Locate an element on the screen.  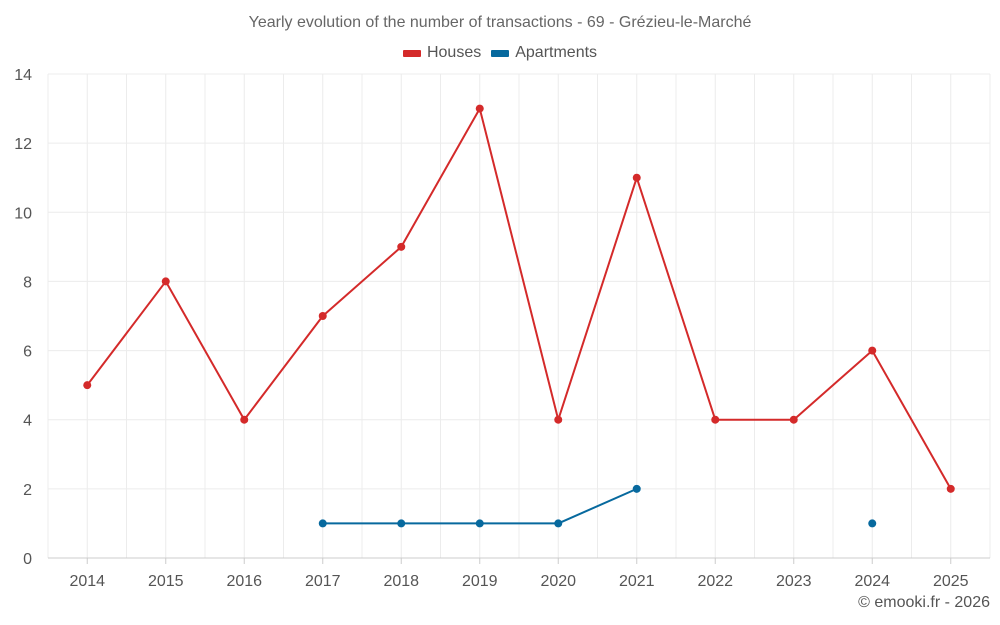
y-tick-label: 14 is located at coordinates (23, 75).